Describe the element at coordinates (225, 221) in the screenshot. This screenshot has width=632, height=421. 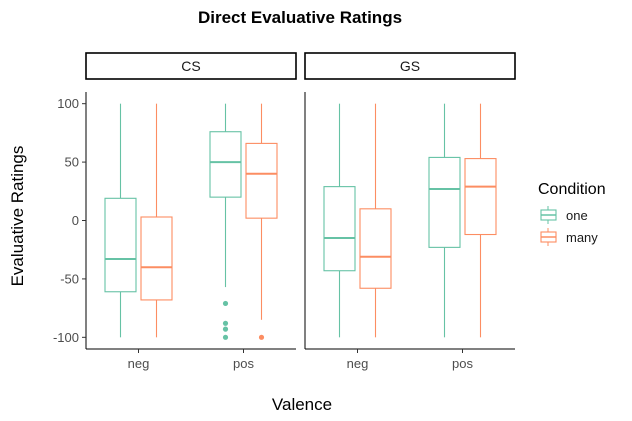
I see `box-one-CS-pos` at that location.